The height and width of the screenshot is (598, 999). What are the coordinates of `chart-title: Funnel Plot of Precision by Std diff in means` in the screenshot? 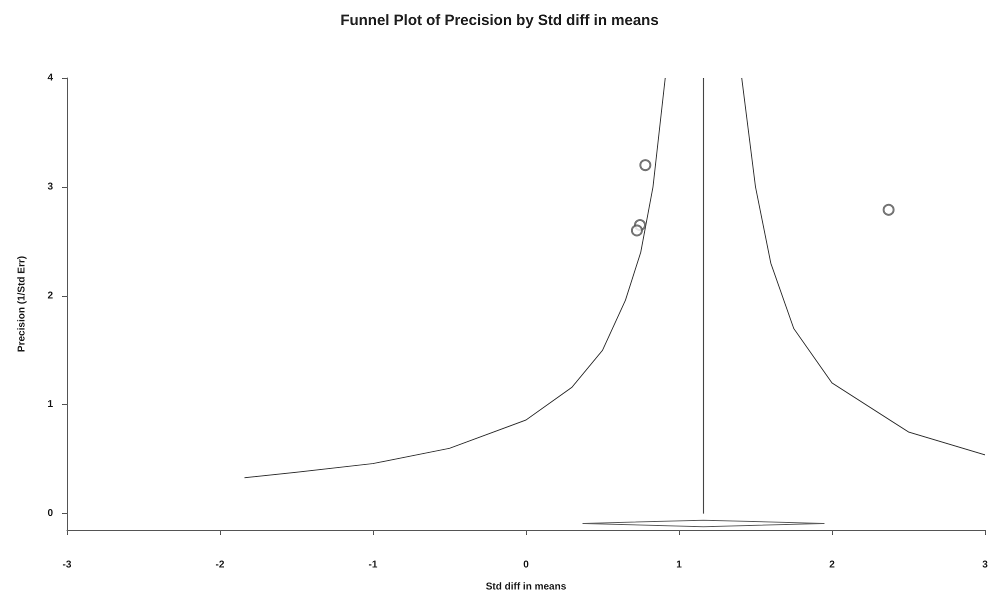 It's located at (499, 20).